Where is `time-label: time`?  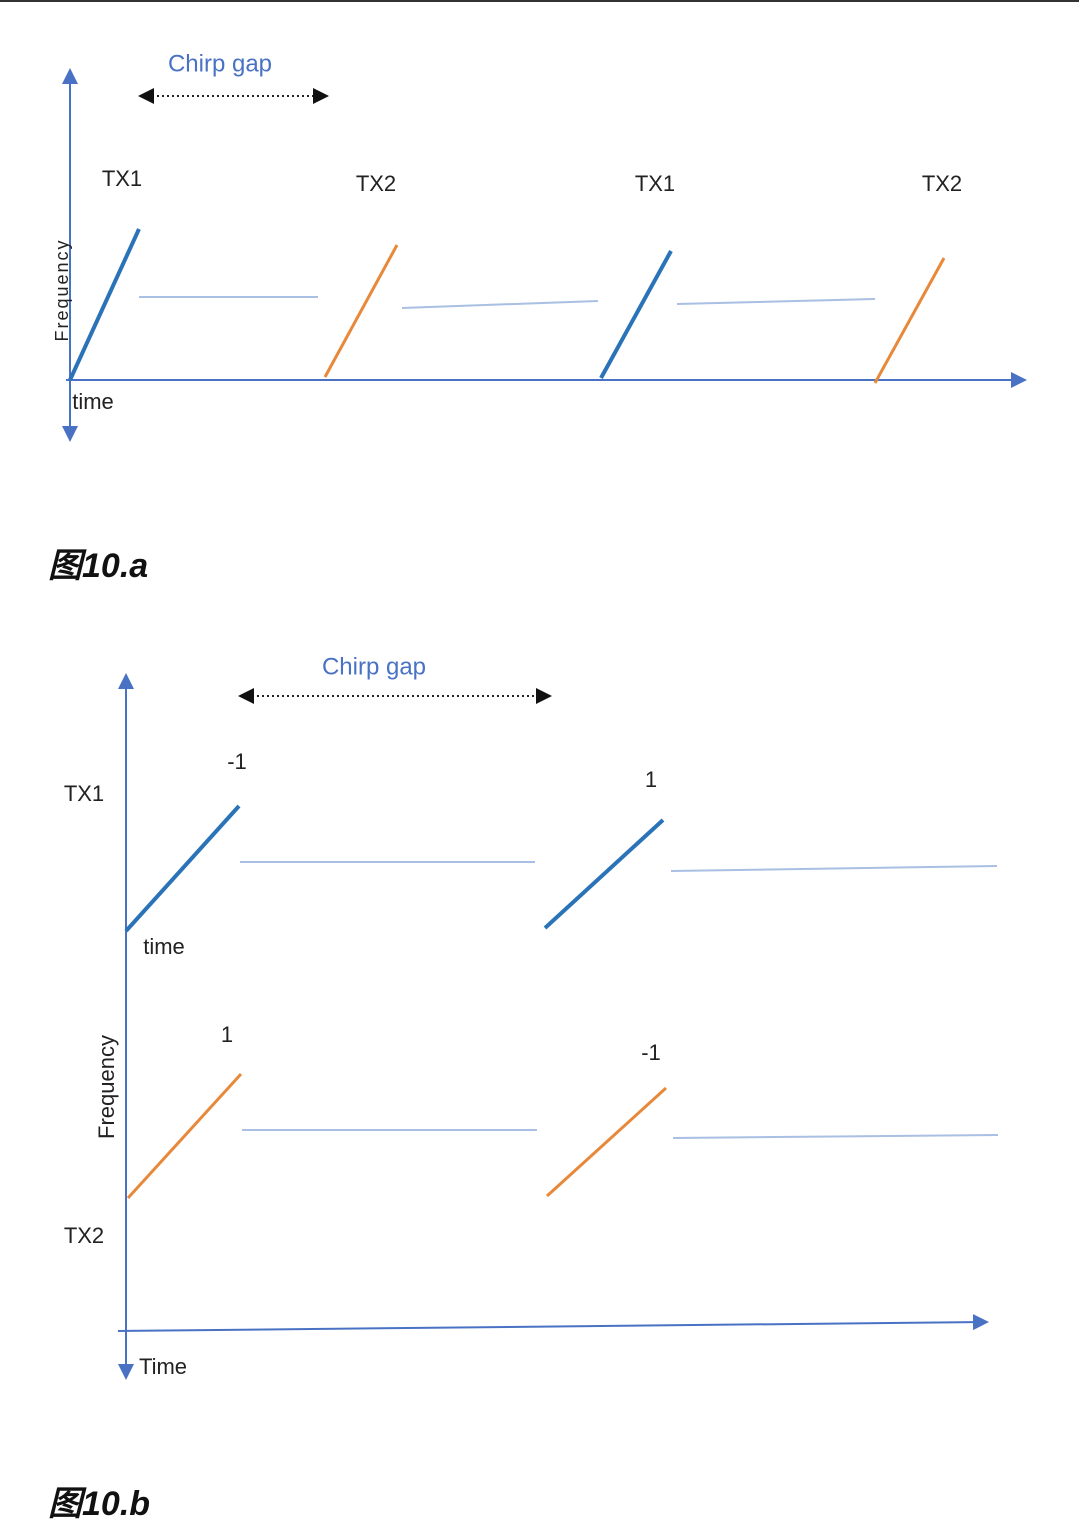
time-label: time is located at coordinates (164, 946).